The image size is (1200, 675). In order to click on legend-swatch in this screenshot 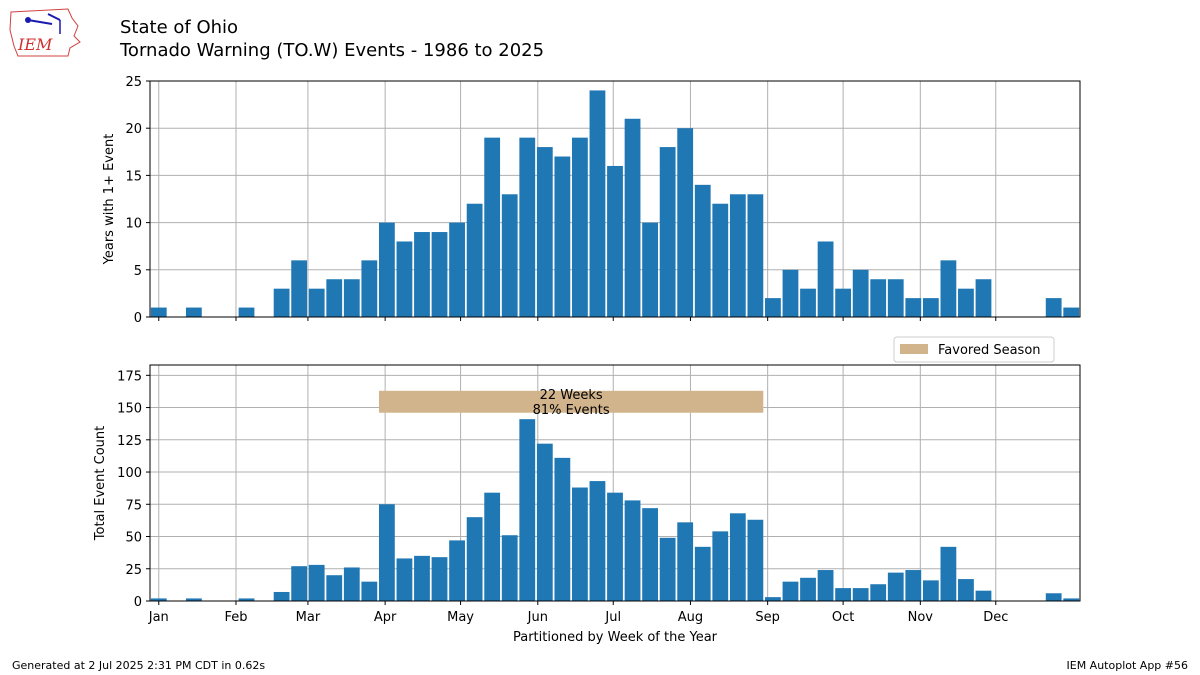, I will do `click(914, 349)`.